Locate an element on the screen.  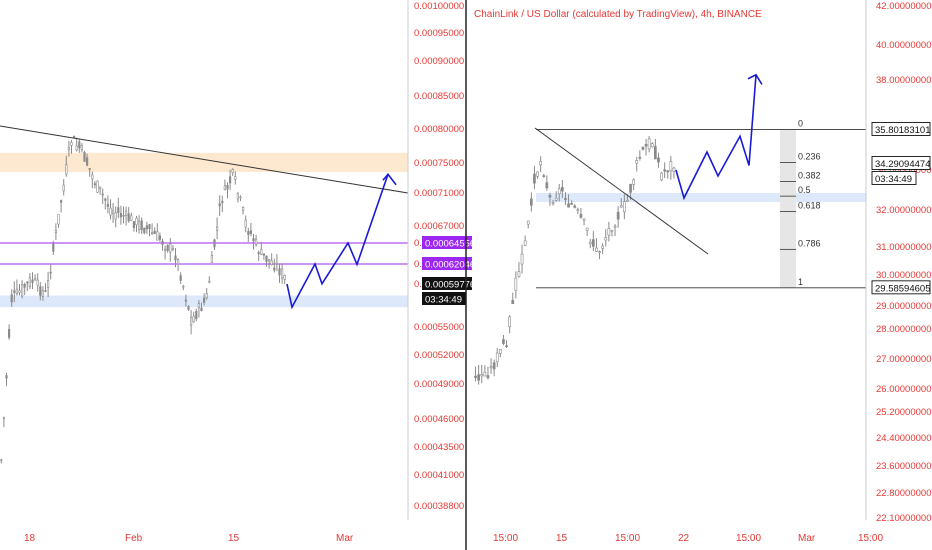
price-tag-label: 0.00059776 is located at coordinates (450, 285).